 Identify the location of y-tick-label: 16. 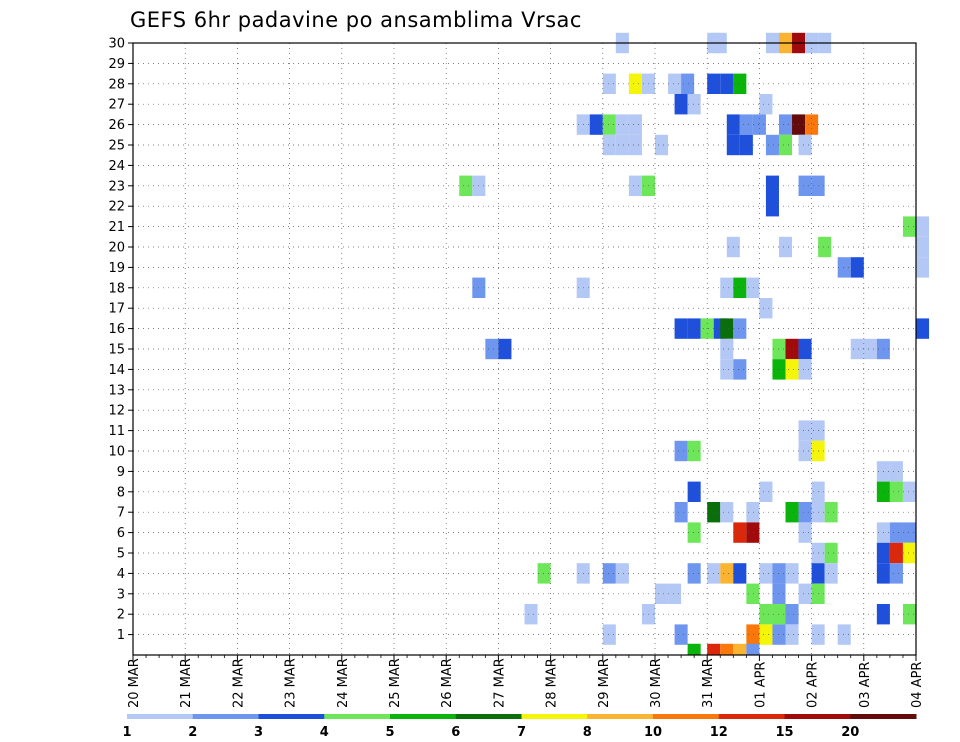
(116, 329).